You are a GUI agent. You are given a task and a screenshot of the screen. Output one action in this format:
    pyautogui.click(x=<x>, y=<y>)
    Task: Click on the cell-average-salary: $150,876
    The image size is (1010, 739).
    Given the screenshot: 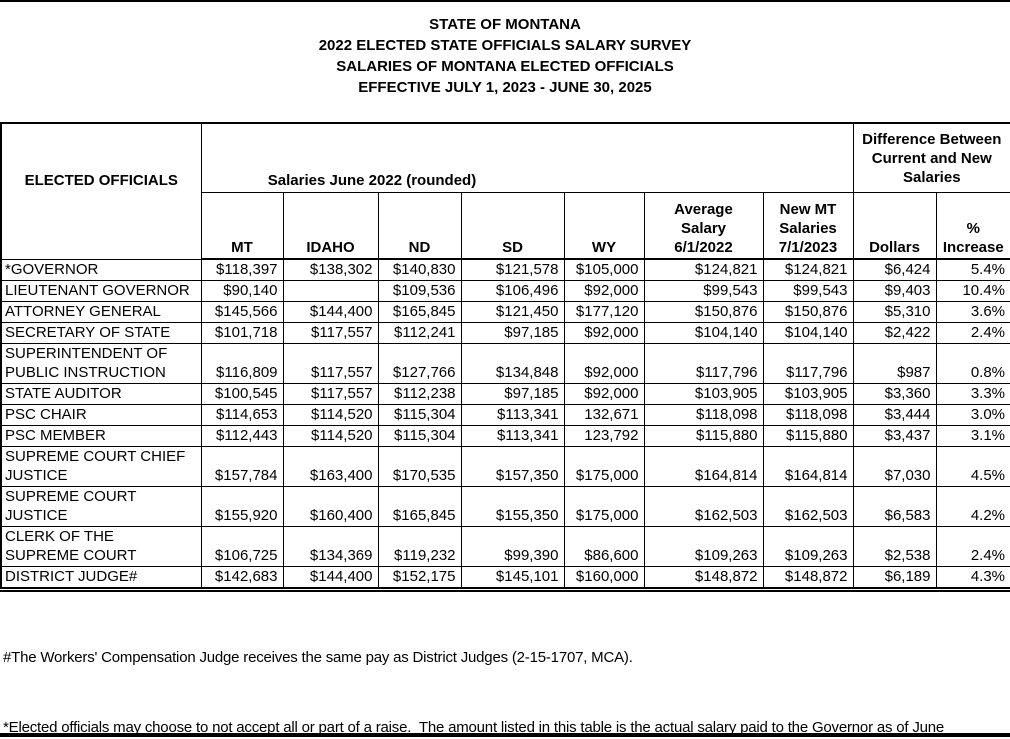 What is the action you would take?
    pyautogui.click(x=703, y=312)
    